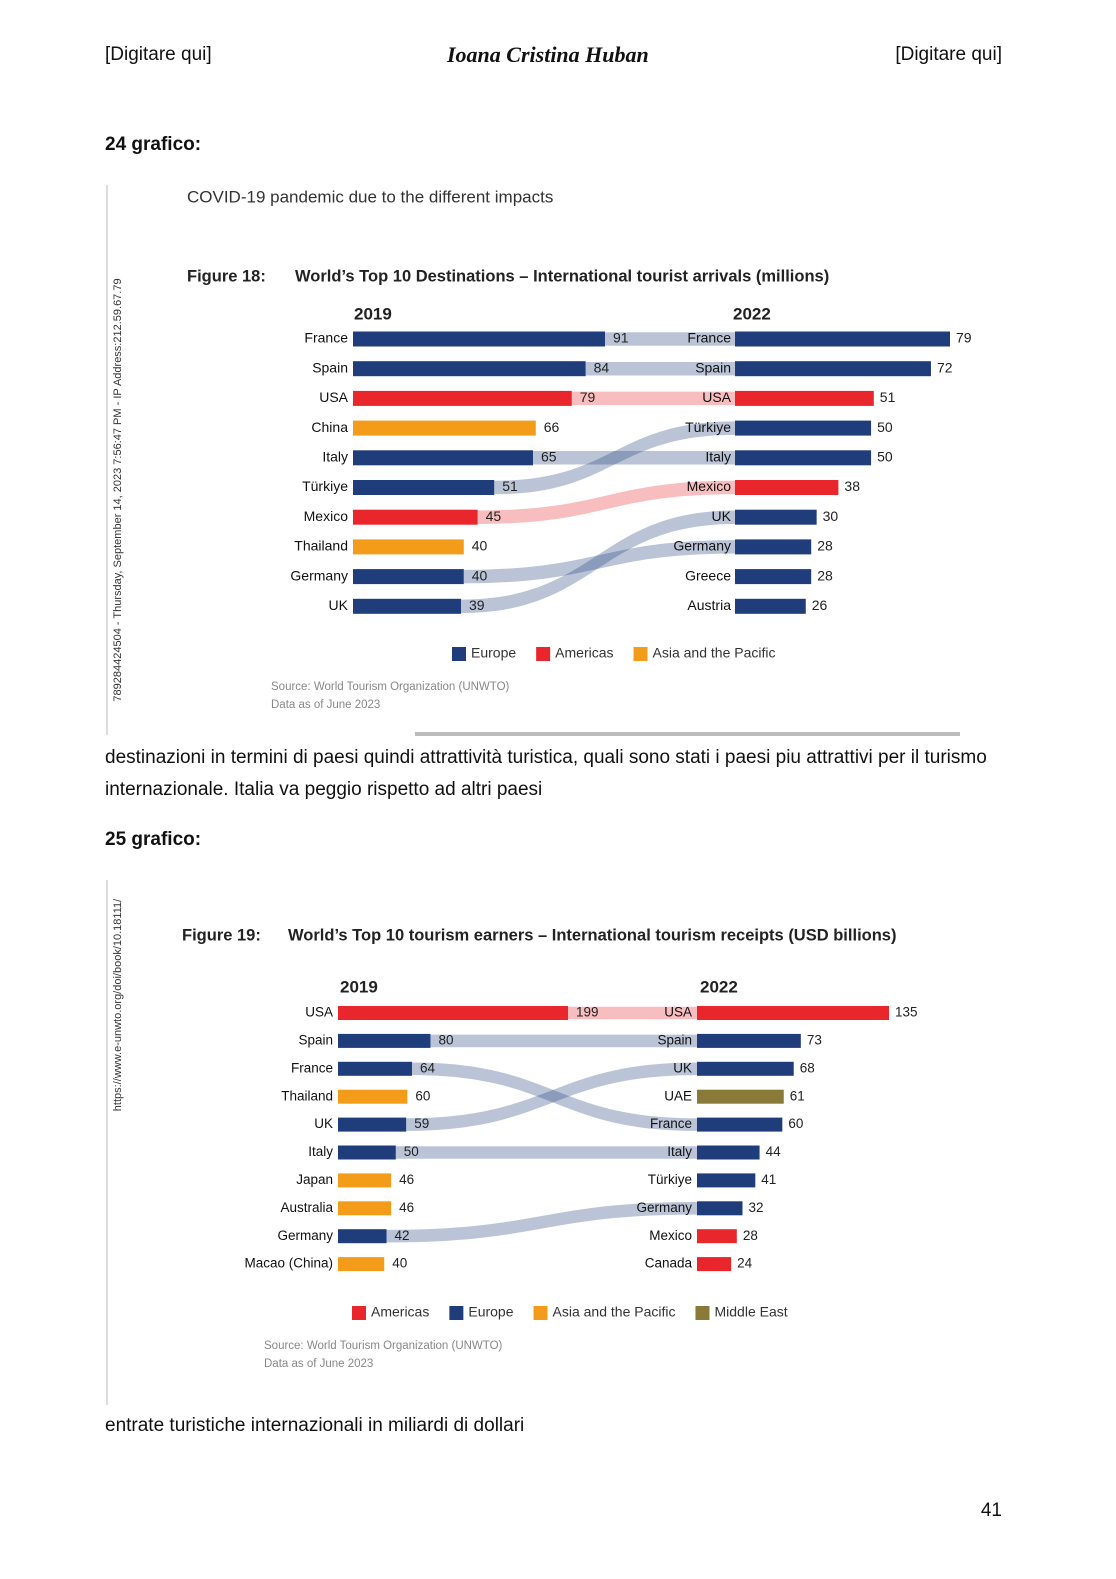  What do you see at coordinates (552, 427) in the screenshot?
I see `value-label: 66` at bounding box center [552, 427].